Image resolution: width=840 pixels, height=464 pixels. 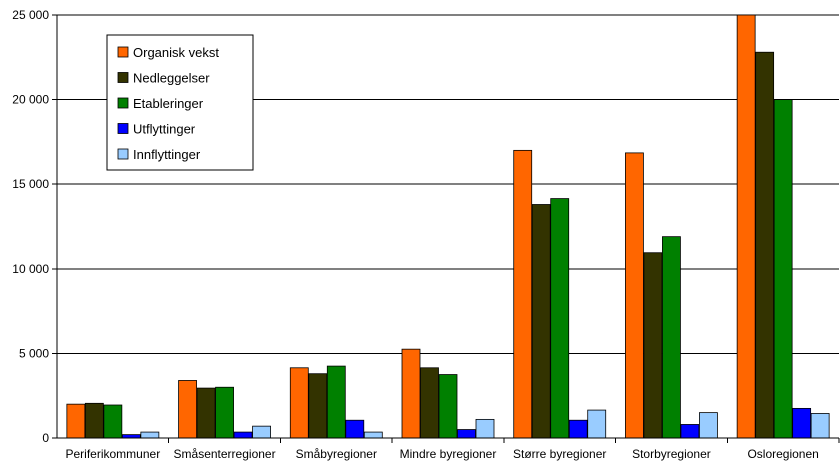 I want to click on legend-box, so click(x=180, y=102).